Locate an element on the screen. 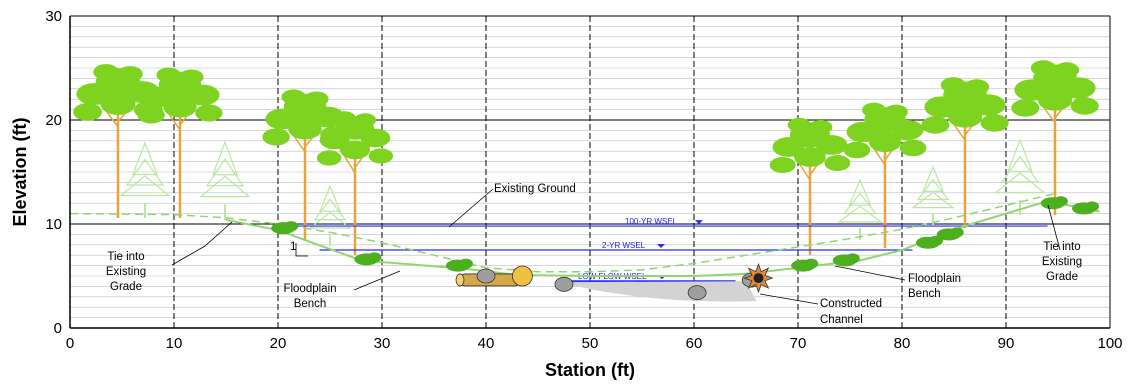  annotation-tie-right: Tie into Existing Grade is located at coordinates (1062, 243).